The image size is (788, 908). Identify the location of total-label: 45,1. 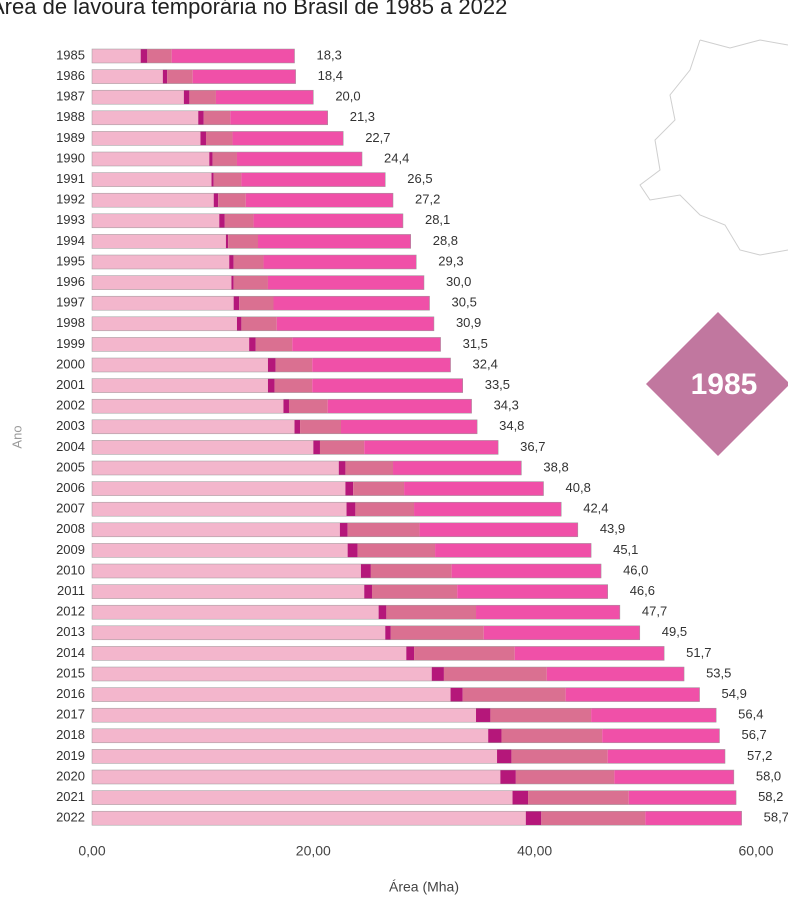
(625, 549).